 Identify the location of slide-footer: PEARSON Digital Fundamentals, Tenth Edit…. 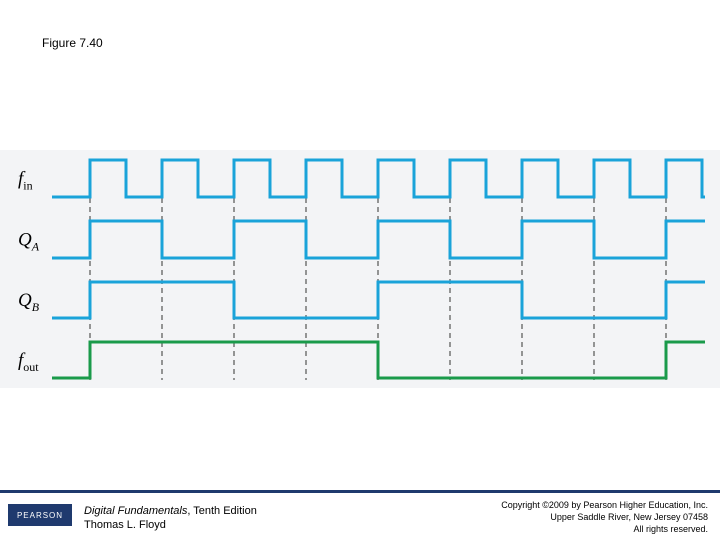
(360, 515).